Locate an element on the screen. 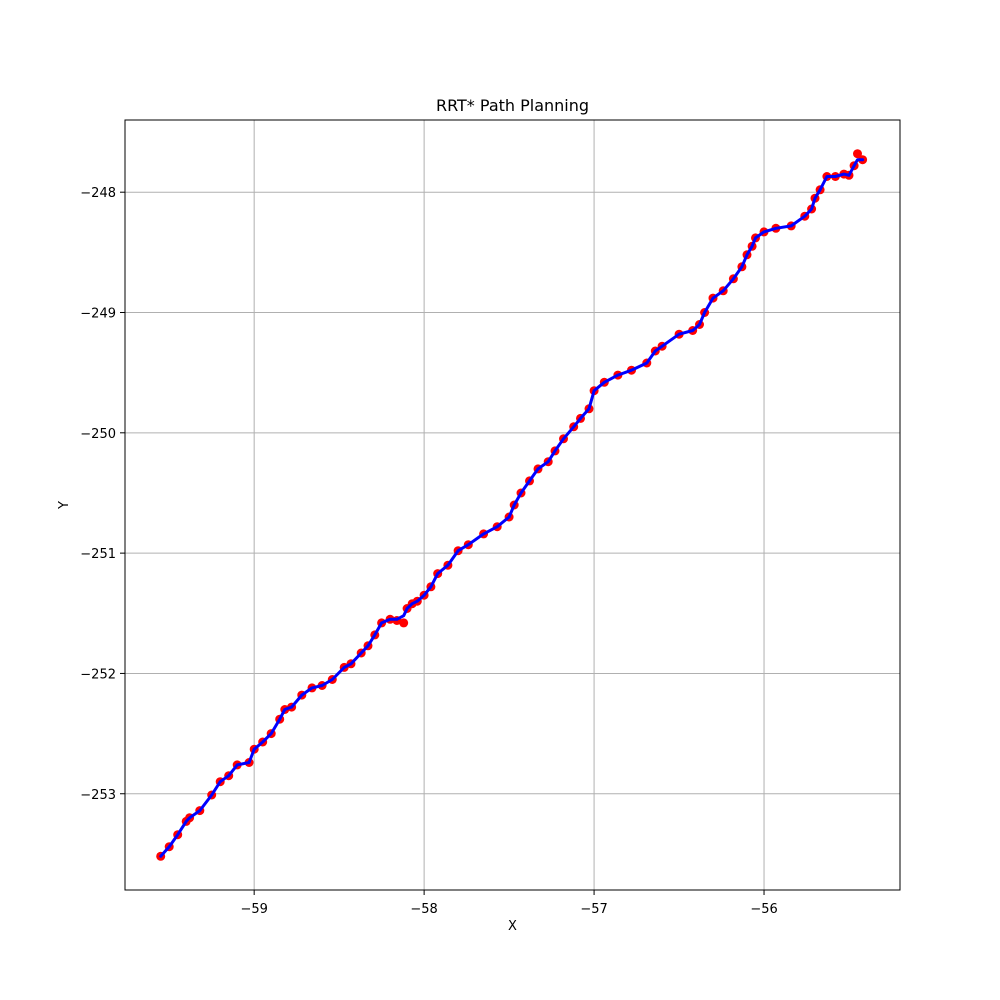  y-tick-label: −248 is located at coordinates (98, 193).